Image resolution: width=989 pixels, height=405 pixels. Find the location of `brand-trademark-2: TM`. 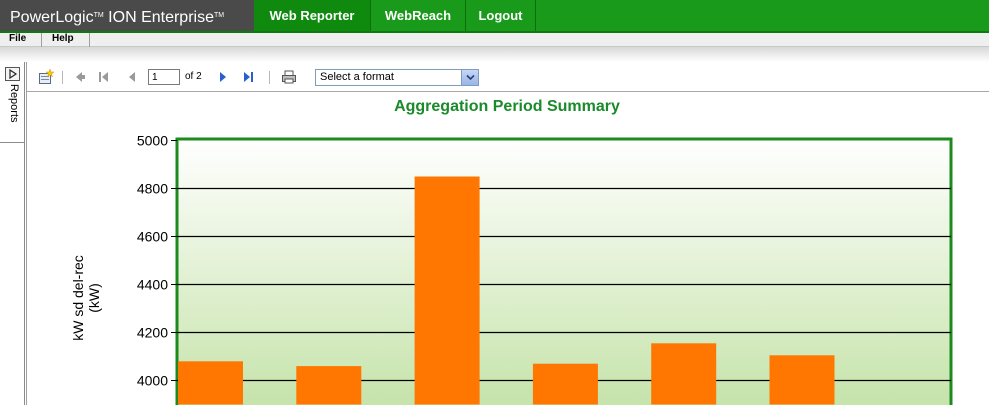

brand-trademark-2: TM is located at coordinates (219, 15).